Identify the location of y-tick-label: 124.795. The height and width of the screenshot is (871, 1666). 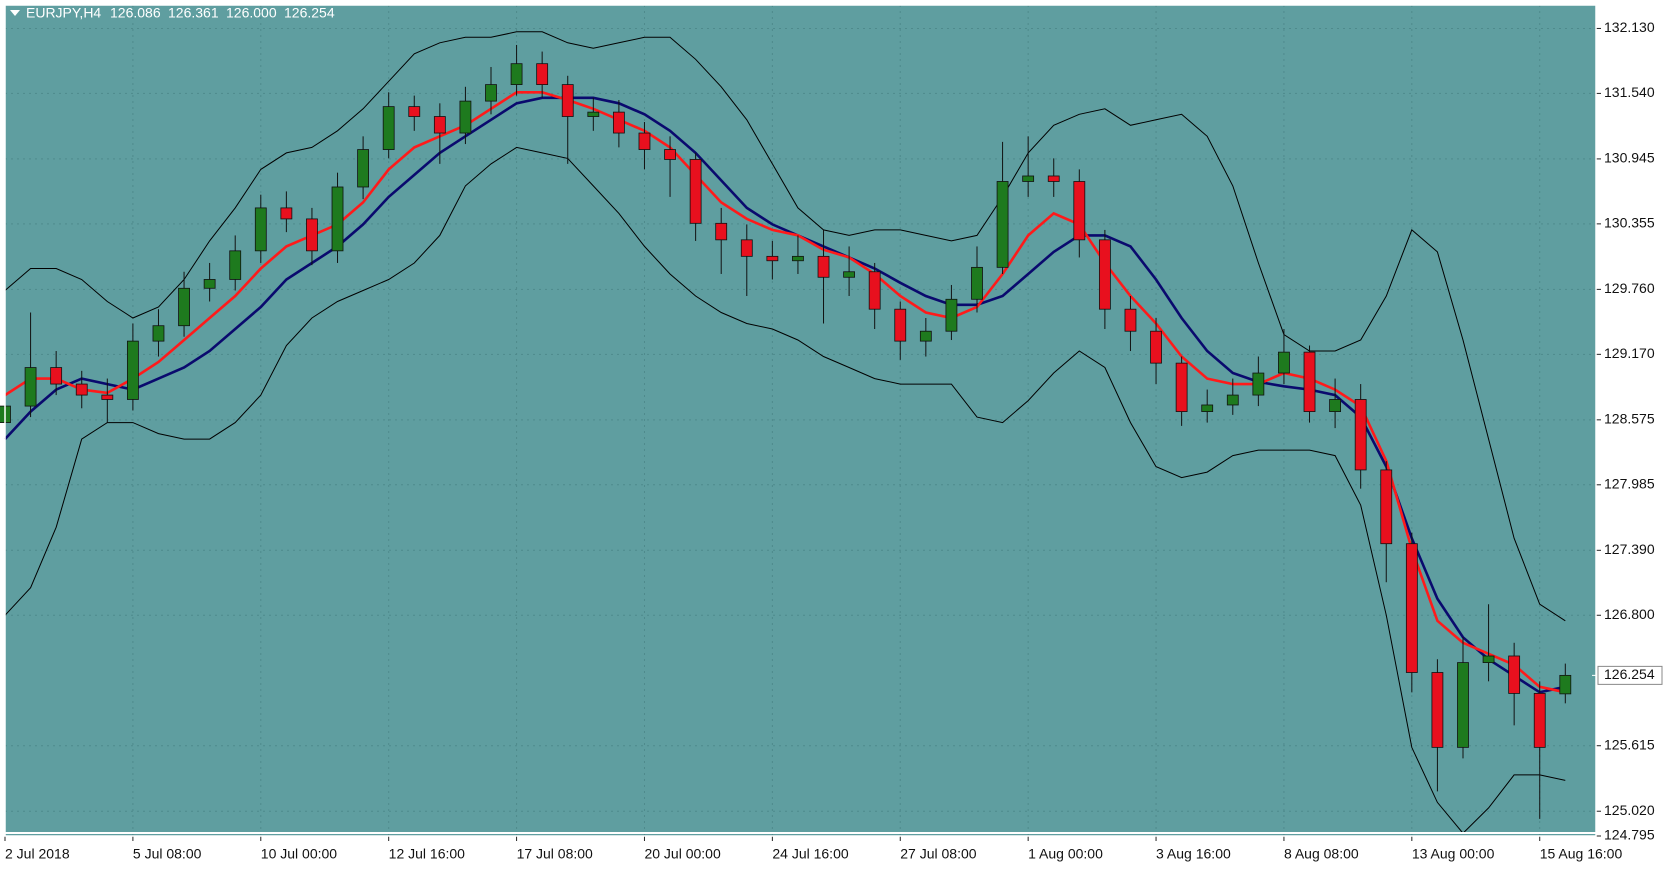
(1629, 835).